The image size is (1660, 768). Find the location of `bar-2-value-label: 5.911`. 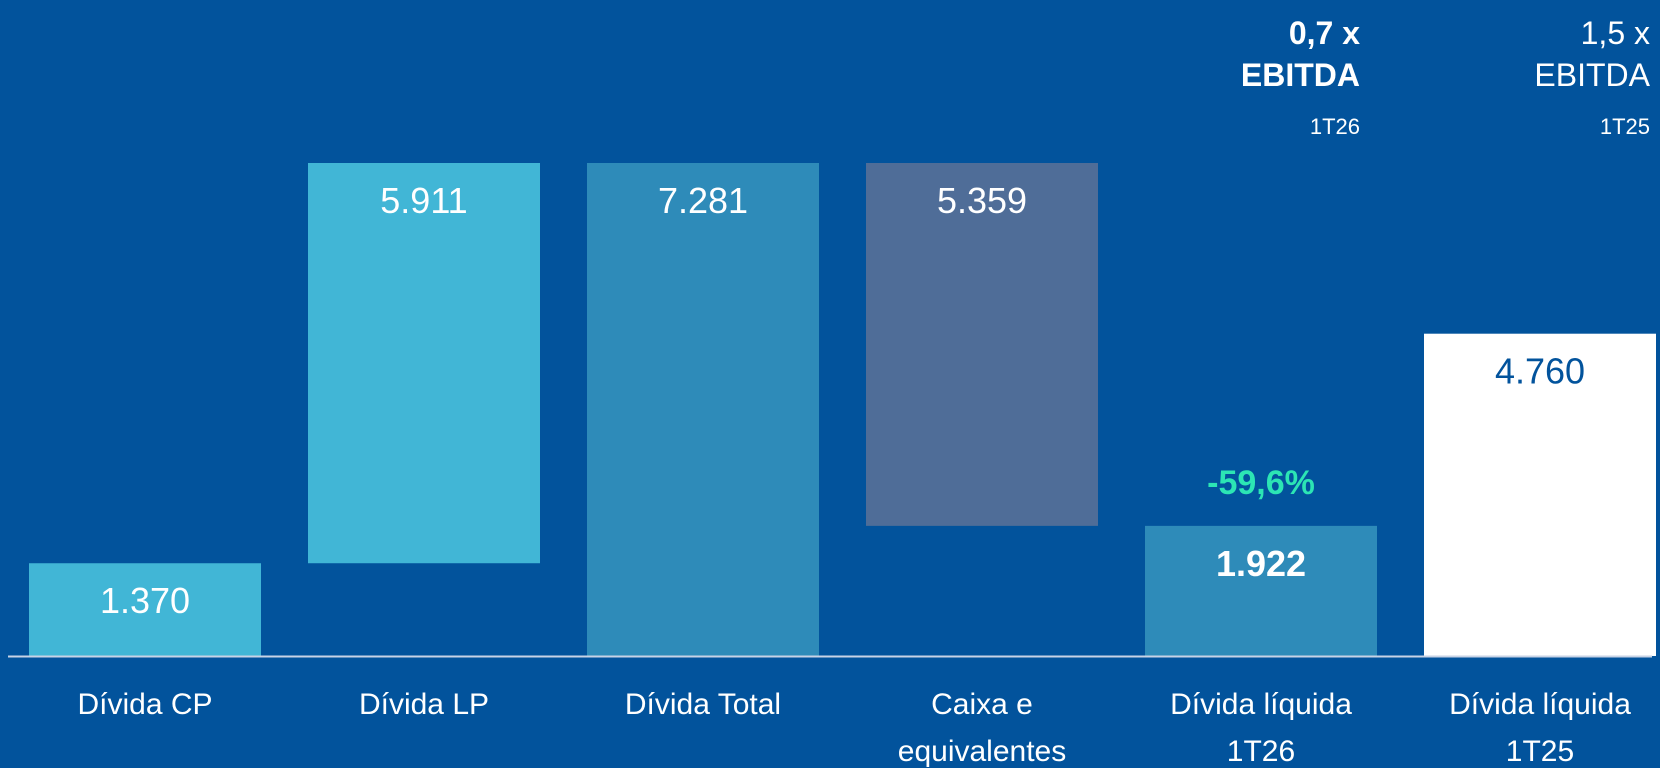

bar-2-value-label: 5.911 is located at coordinates (423, 200).